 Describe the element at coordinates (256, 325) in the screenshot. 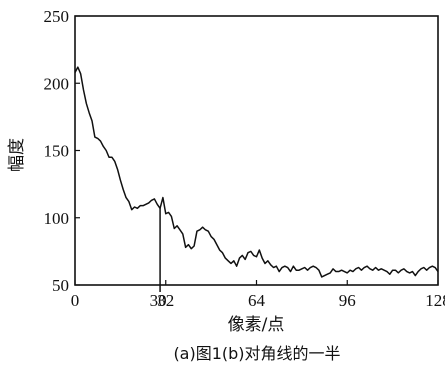

I see `x-axis-label: 像素/点` at that location.